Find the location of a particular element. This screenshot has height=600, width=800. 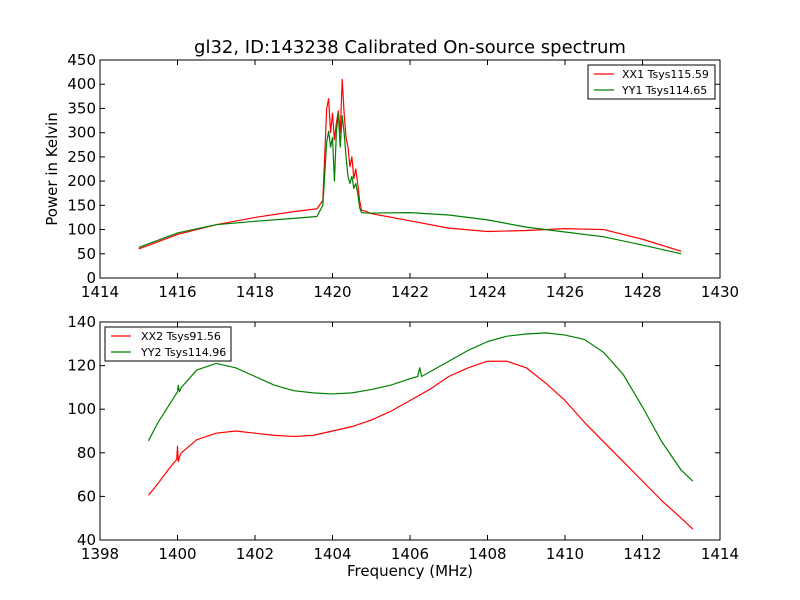

top-x-tick-label: 1416 is located at coordinates (177, 292).